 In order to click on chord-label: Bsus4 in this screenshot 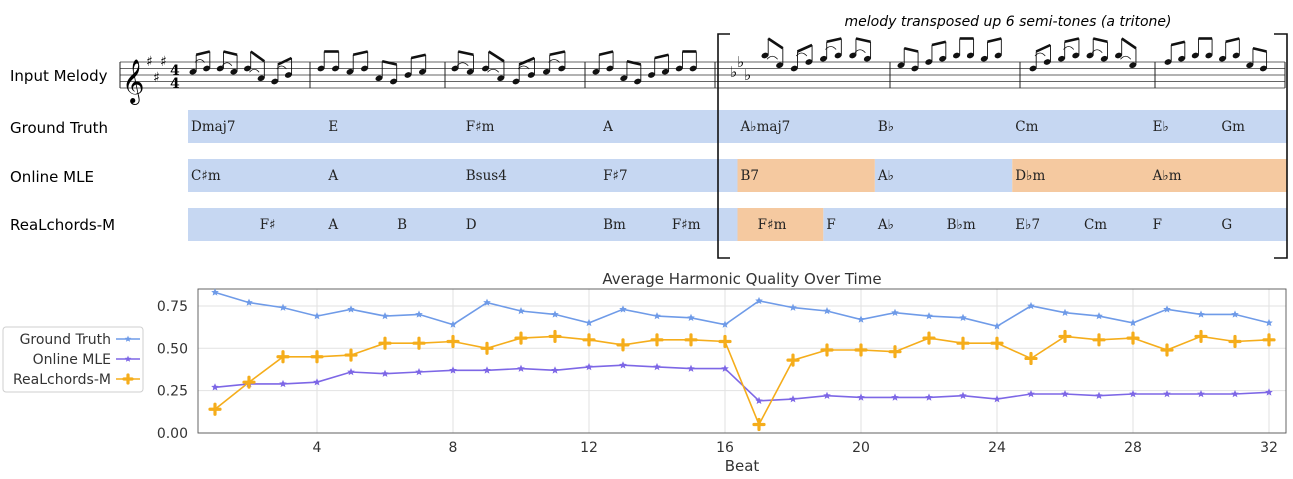, I will do `click(486, 176)`.